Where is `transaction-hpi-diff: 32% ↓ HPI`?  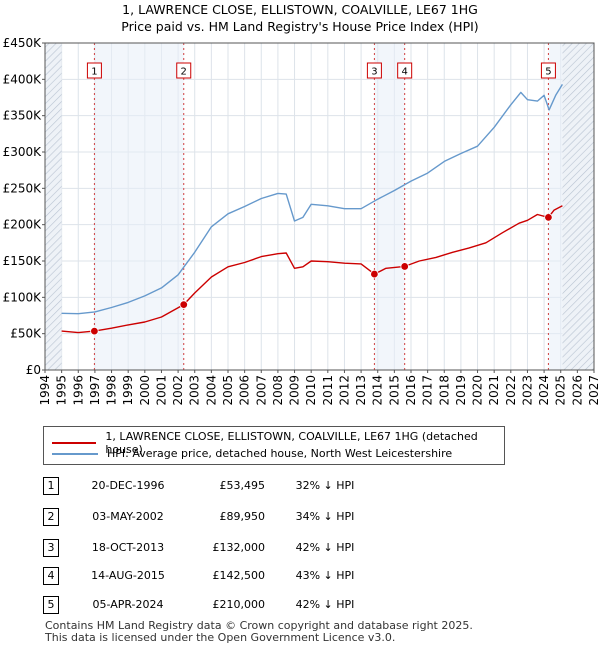
transaction-hpi-diff: 32% ↓ HPI is located at coordinates (325, 485).